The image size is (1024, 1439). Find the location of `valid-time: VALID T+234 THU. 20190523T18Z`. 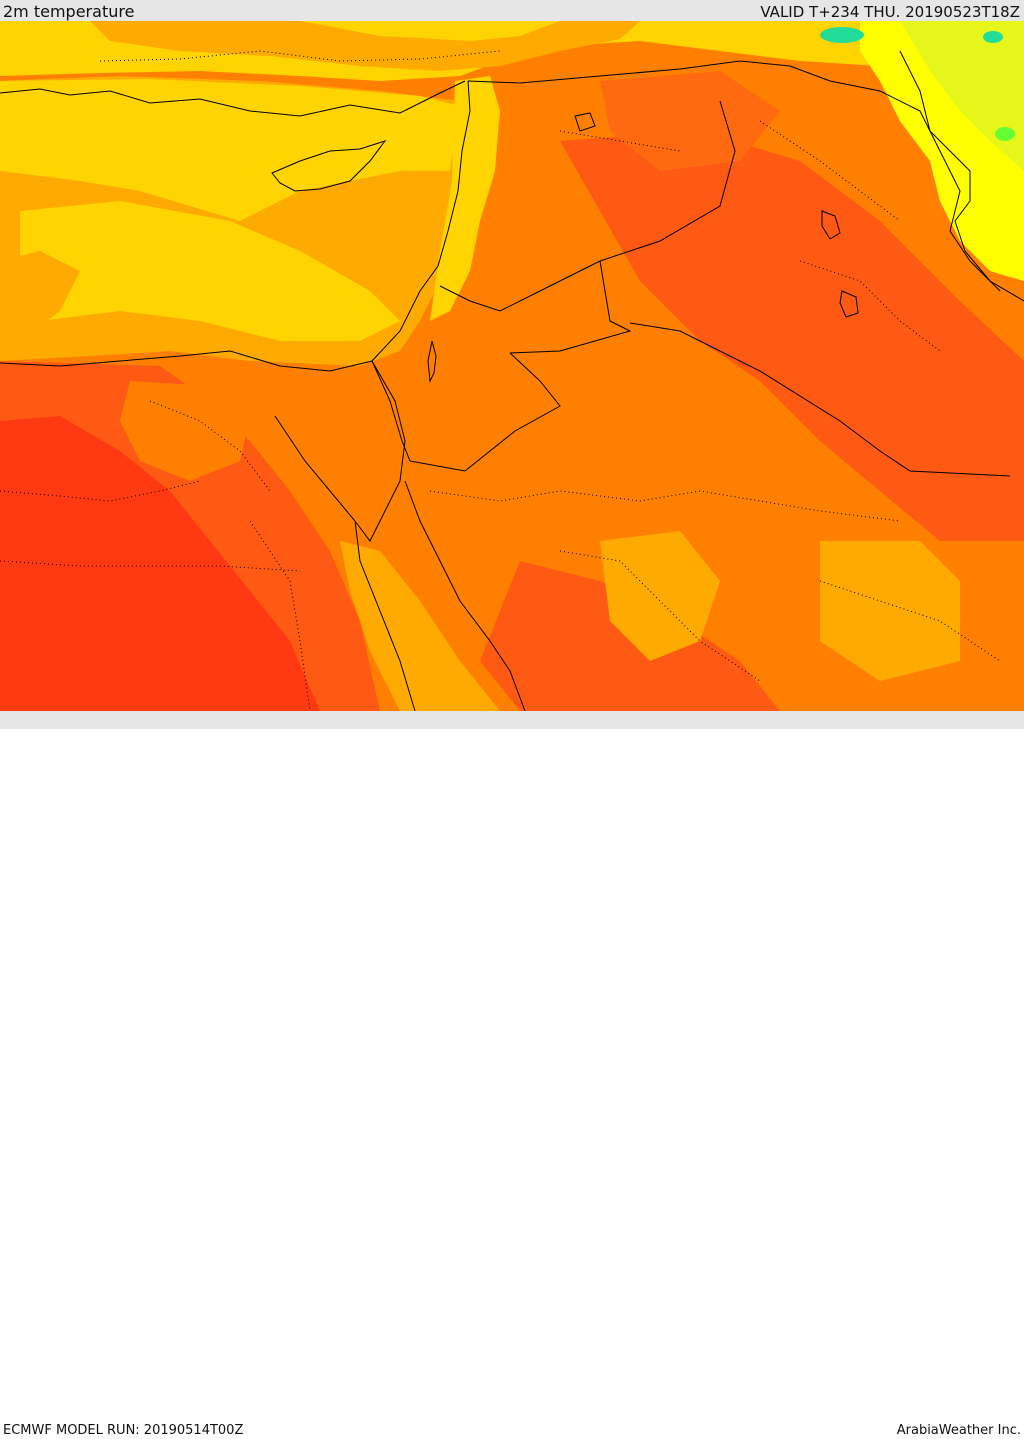

valid-time: VALID T+234 THU. 20190523T18Z is located at coordinates (890, 12).